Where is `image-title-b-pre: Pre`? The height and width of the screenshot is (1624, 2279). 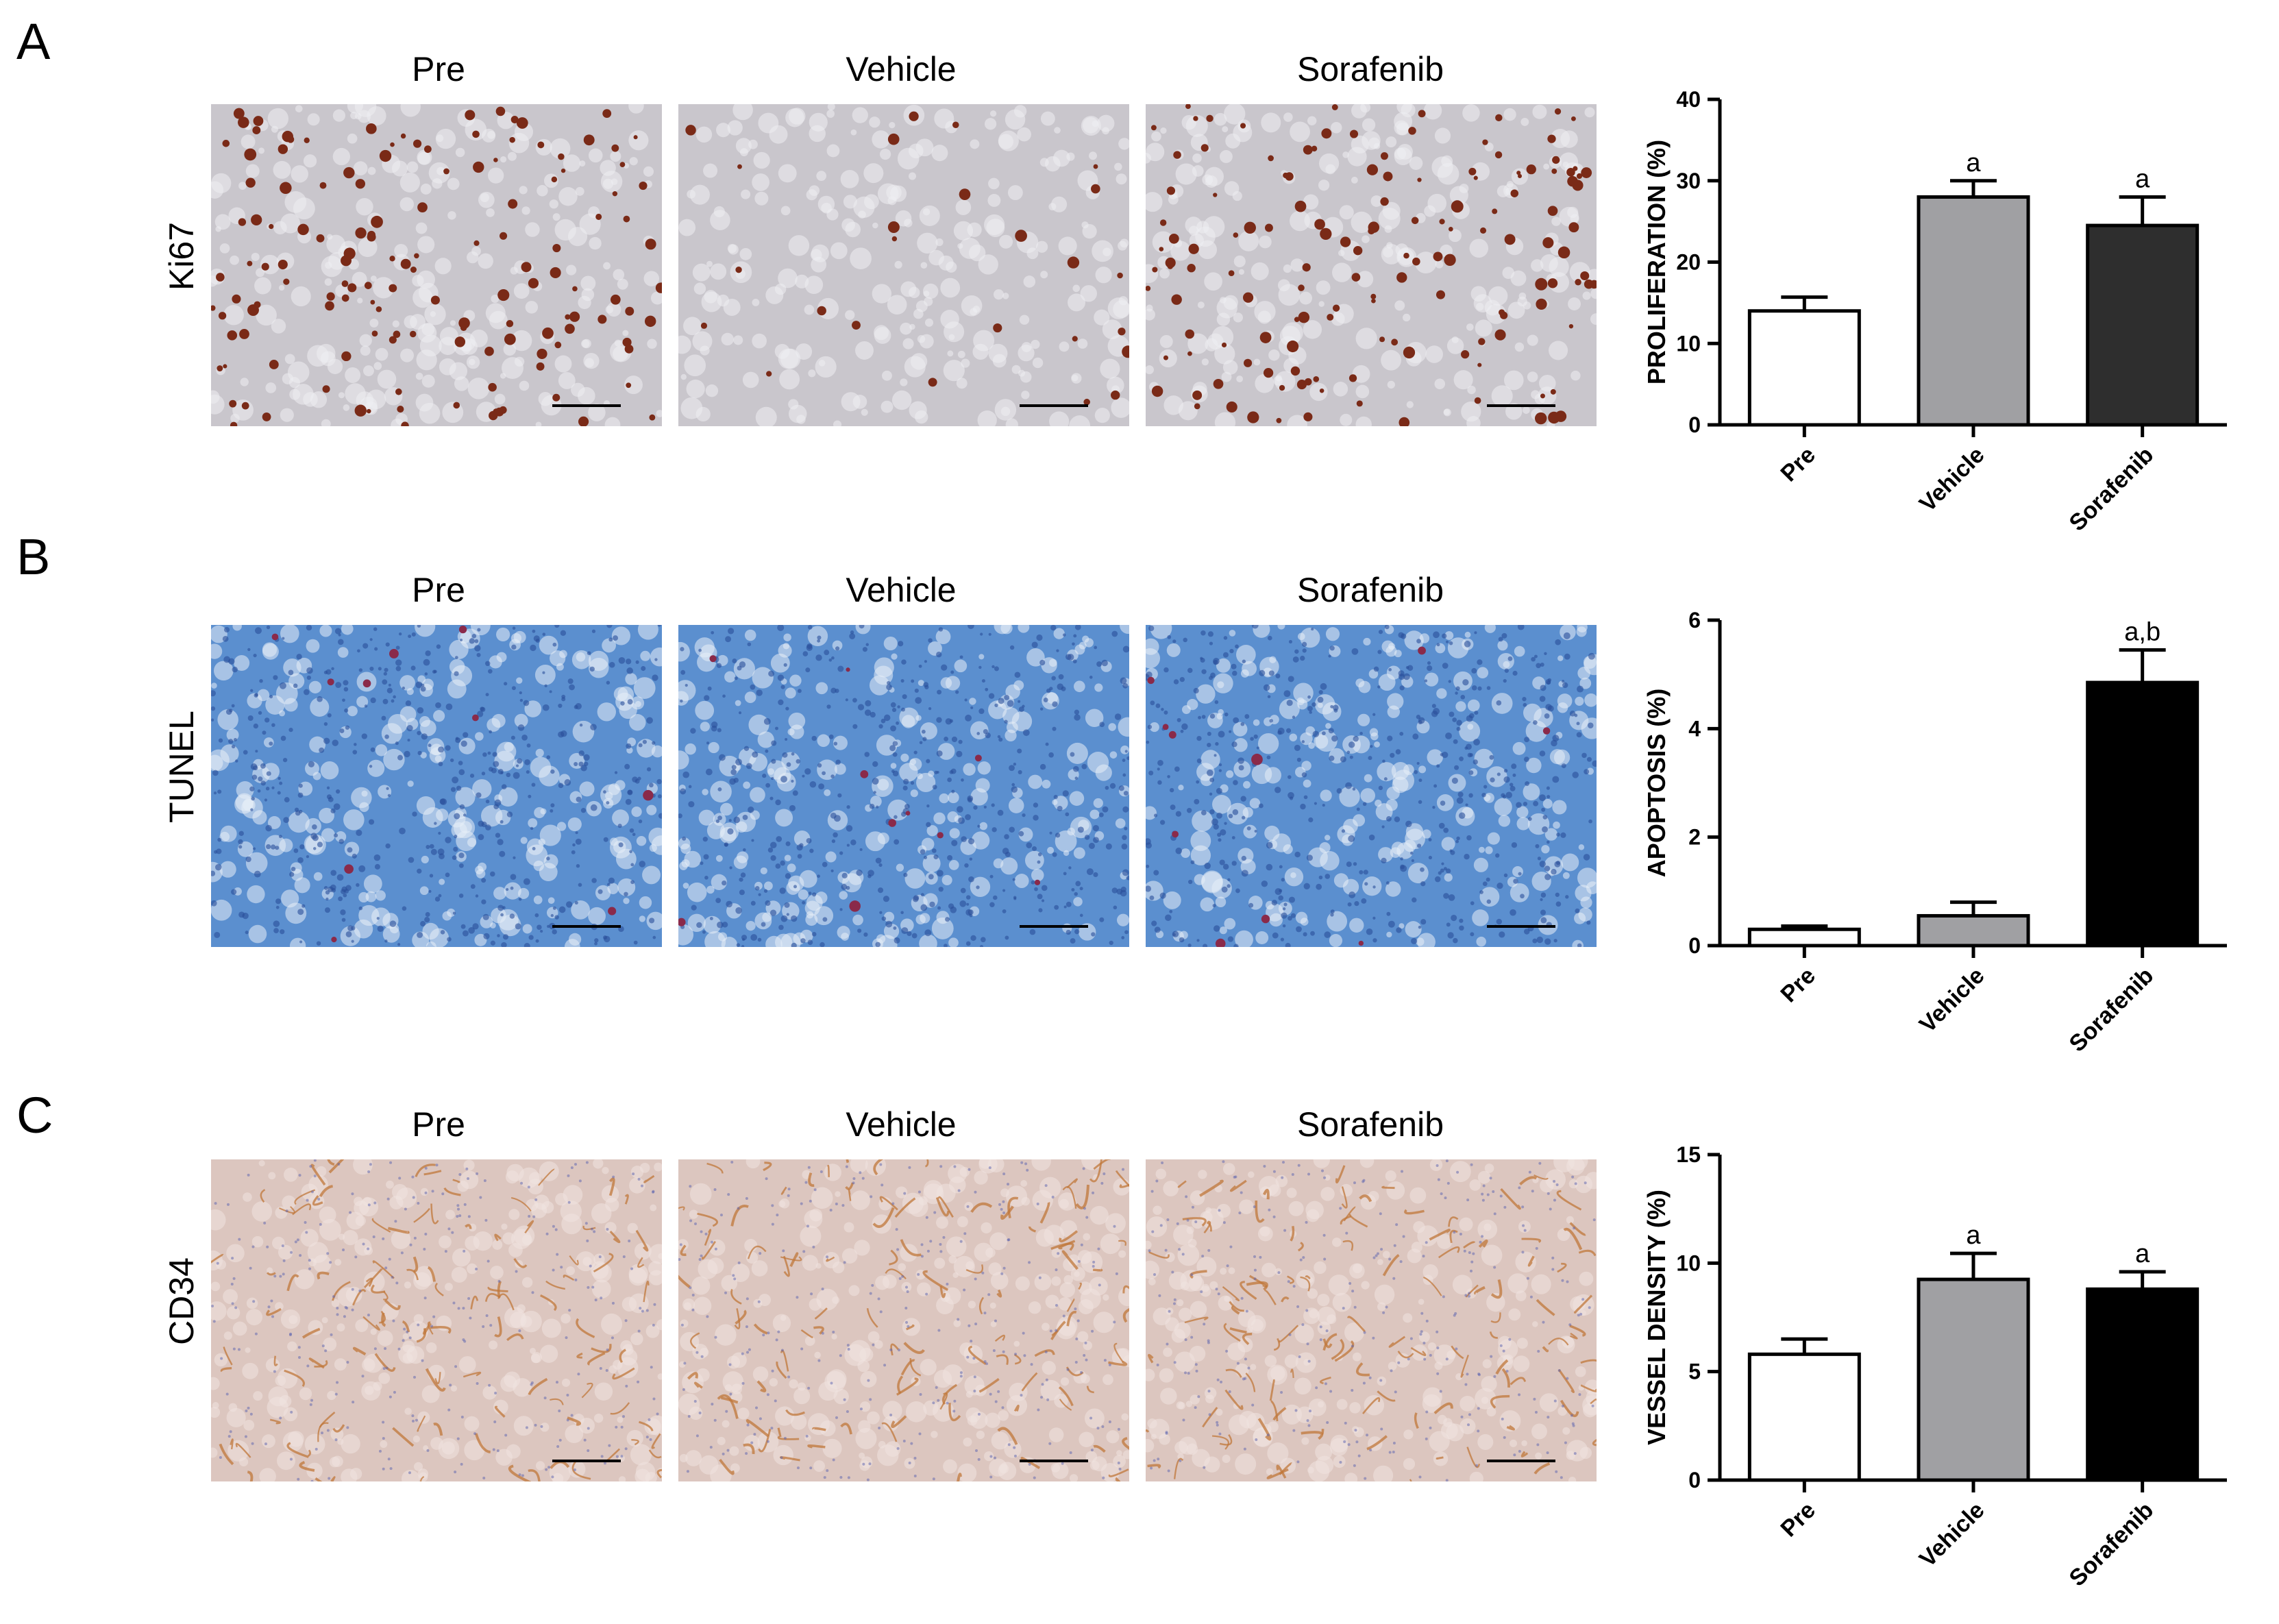 image-title-b-pre: Pre is located at coordinates (439, 590).